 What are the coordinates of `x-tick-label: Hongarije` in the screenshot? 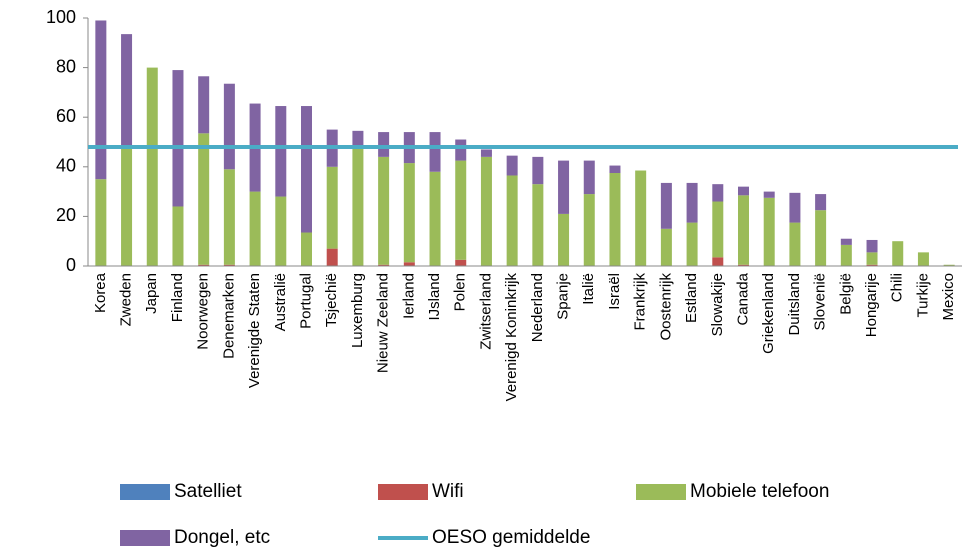 It's located at (871, 305).